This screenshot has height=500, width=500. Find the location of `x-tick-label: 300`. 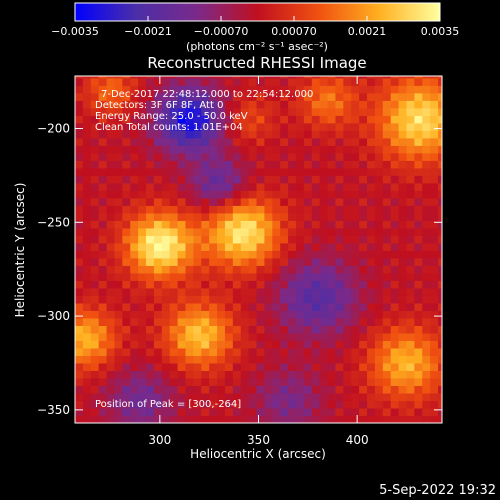

x-tick-label: 300 is located at coordinates (159, 440).